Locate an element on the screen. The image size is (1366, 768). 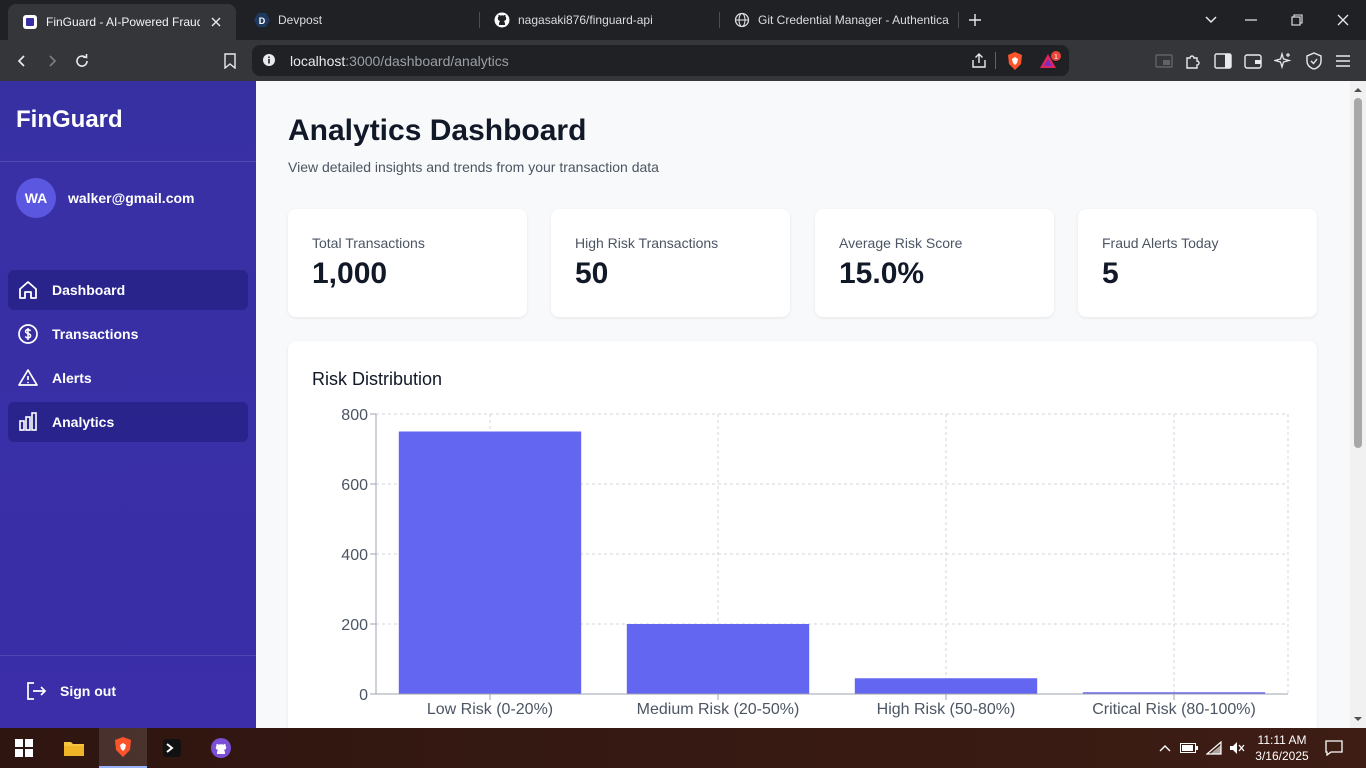
bookmark-button is located at coordinates (230, 61).